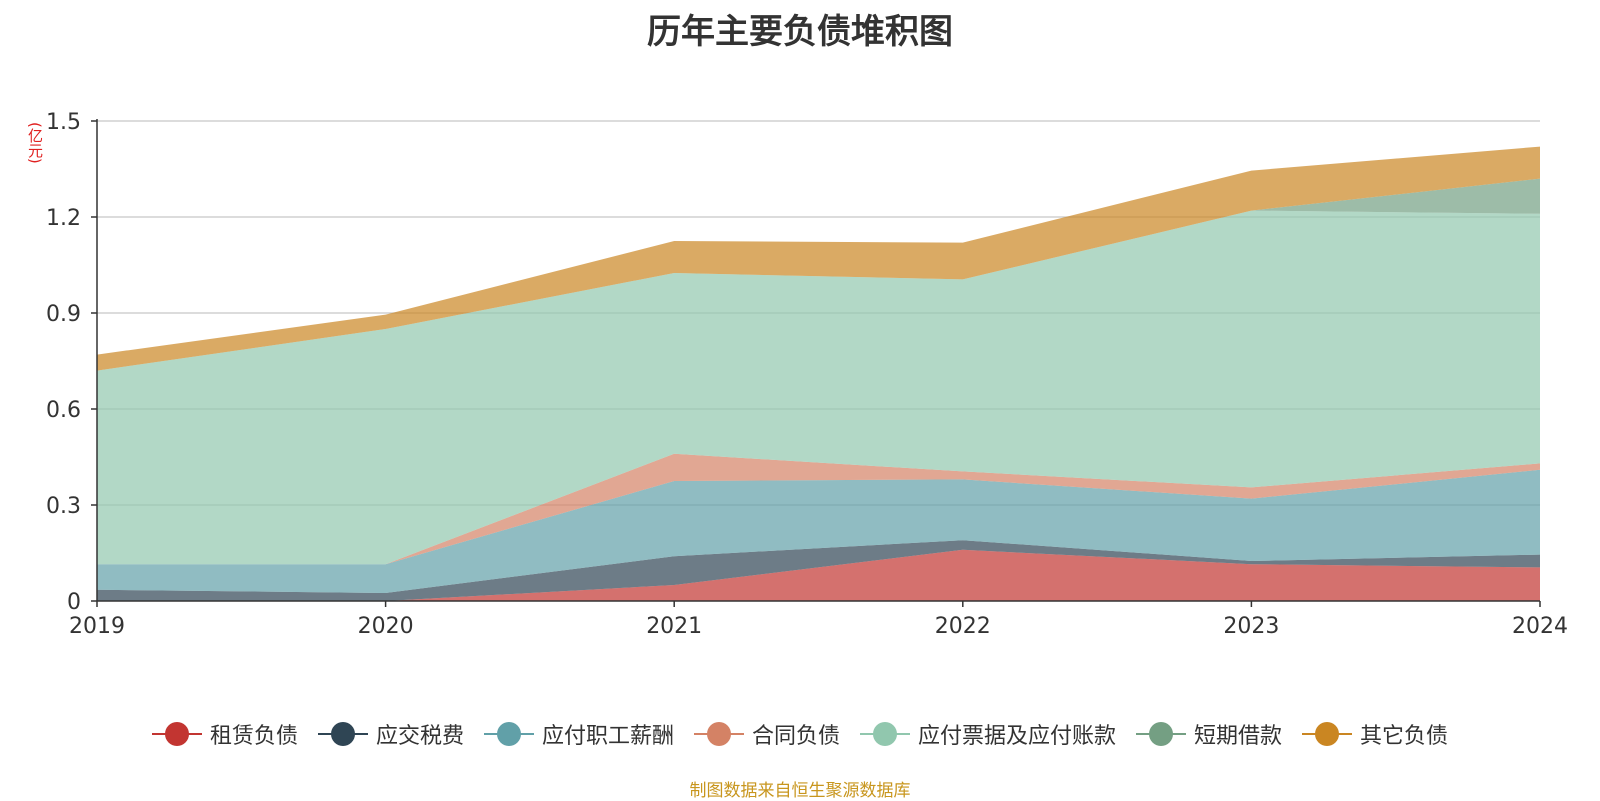  I want to click on legend-item: 短期借款, so click(1209, 734).